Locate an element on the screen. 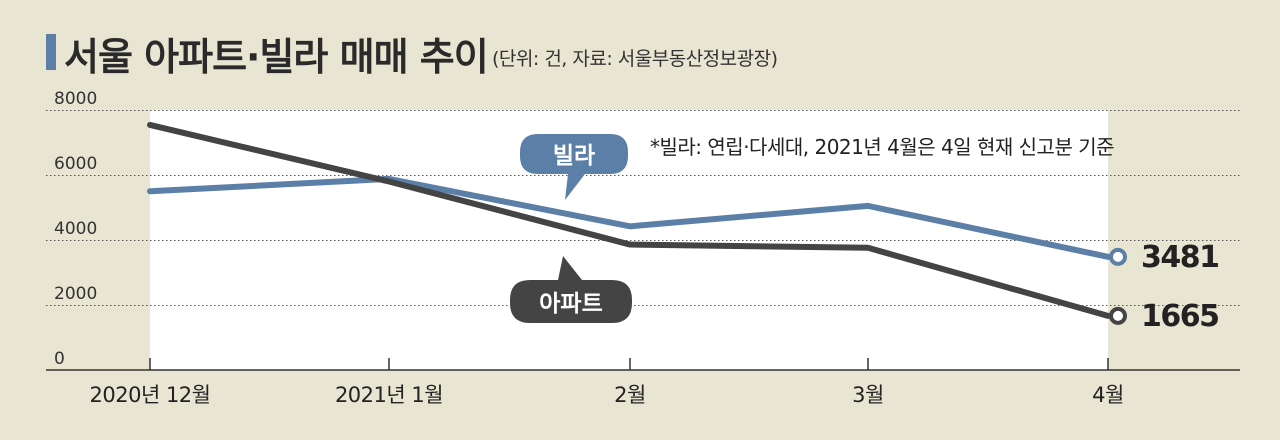 The image size is (1280, 440). apartment-callout-label: 아파트 is located at coordinates (570, 304).